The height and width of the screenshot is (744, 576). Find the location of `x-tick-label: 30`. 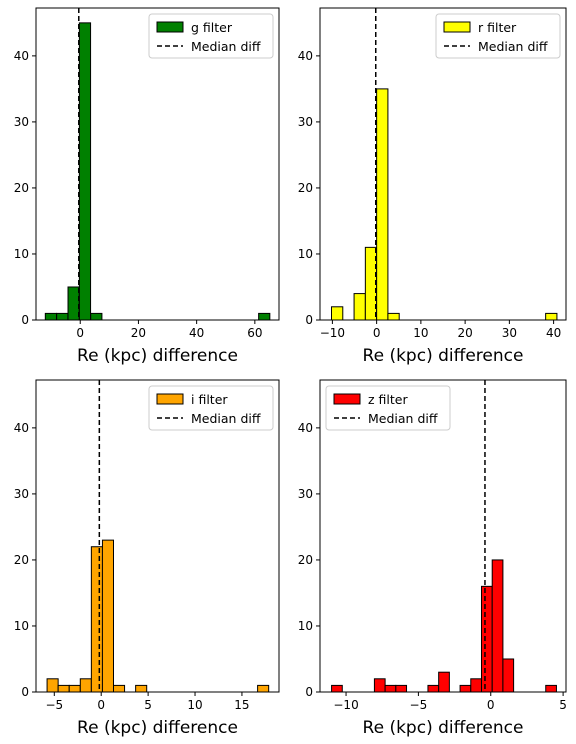

x-tick-label: 30 is located at coordinates (509, 333).